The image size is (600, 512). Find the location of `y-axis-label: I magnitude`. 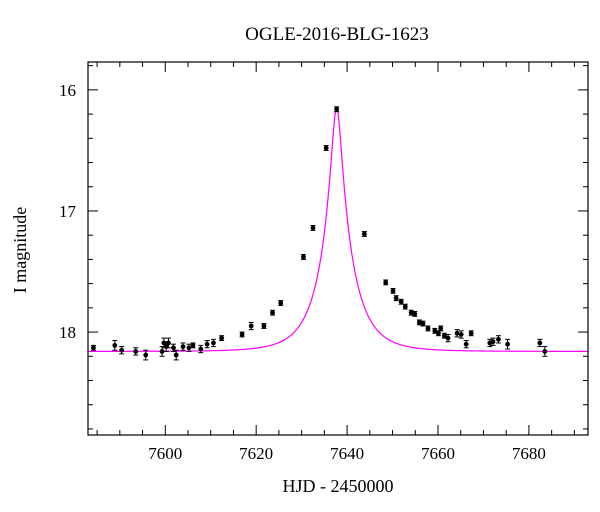

y-axis-label: I magnitude is located at coordinates (20, 250).